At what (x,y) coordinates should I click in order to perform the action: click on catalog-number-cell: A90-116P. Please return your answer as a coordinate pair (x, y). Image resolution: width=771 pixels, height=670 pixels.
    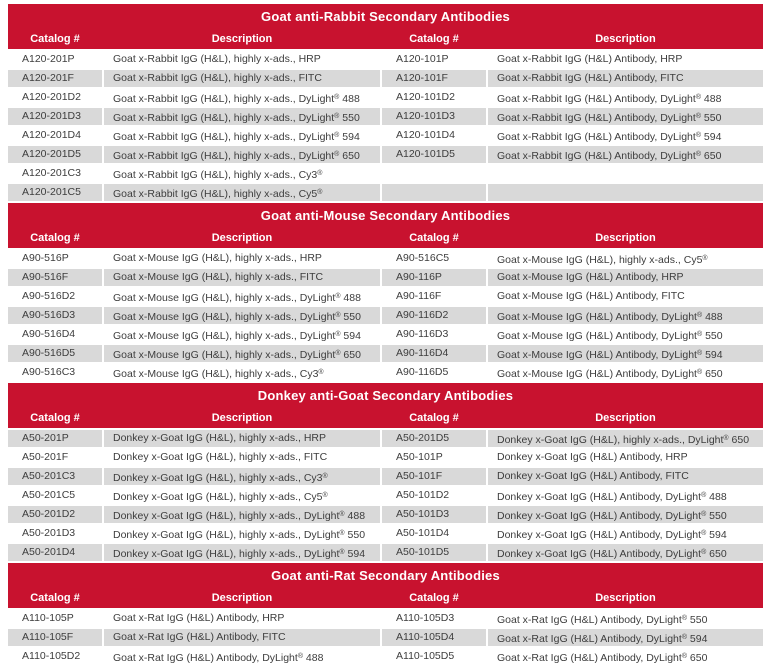
    Looking at the image, I should click on (434, 277).